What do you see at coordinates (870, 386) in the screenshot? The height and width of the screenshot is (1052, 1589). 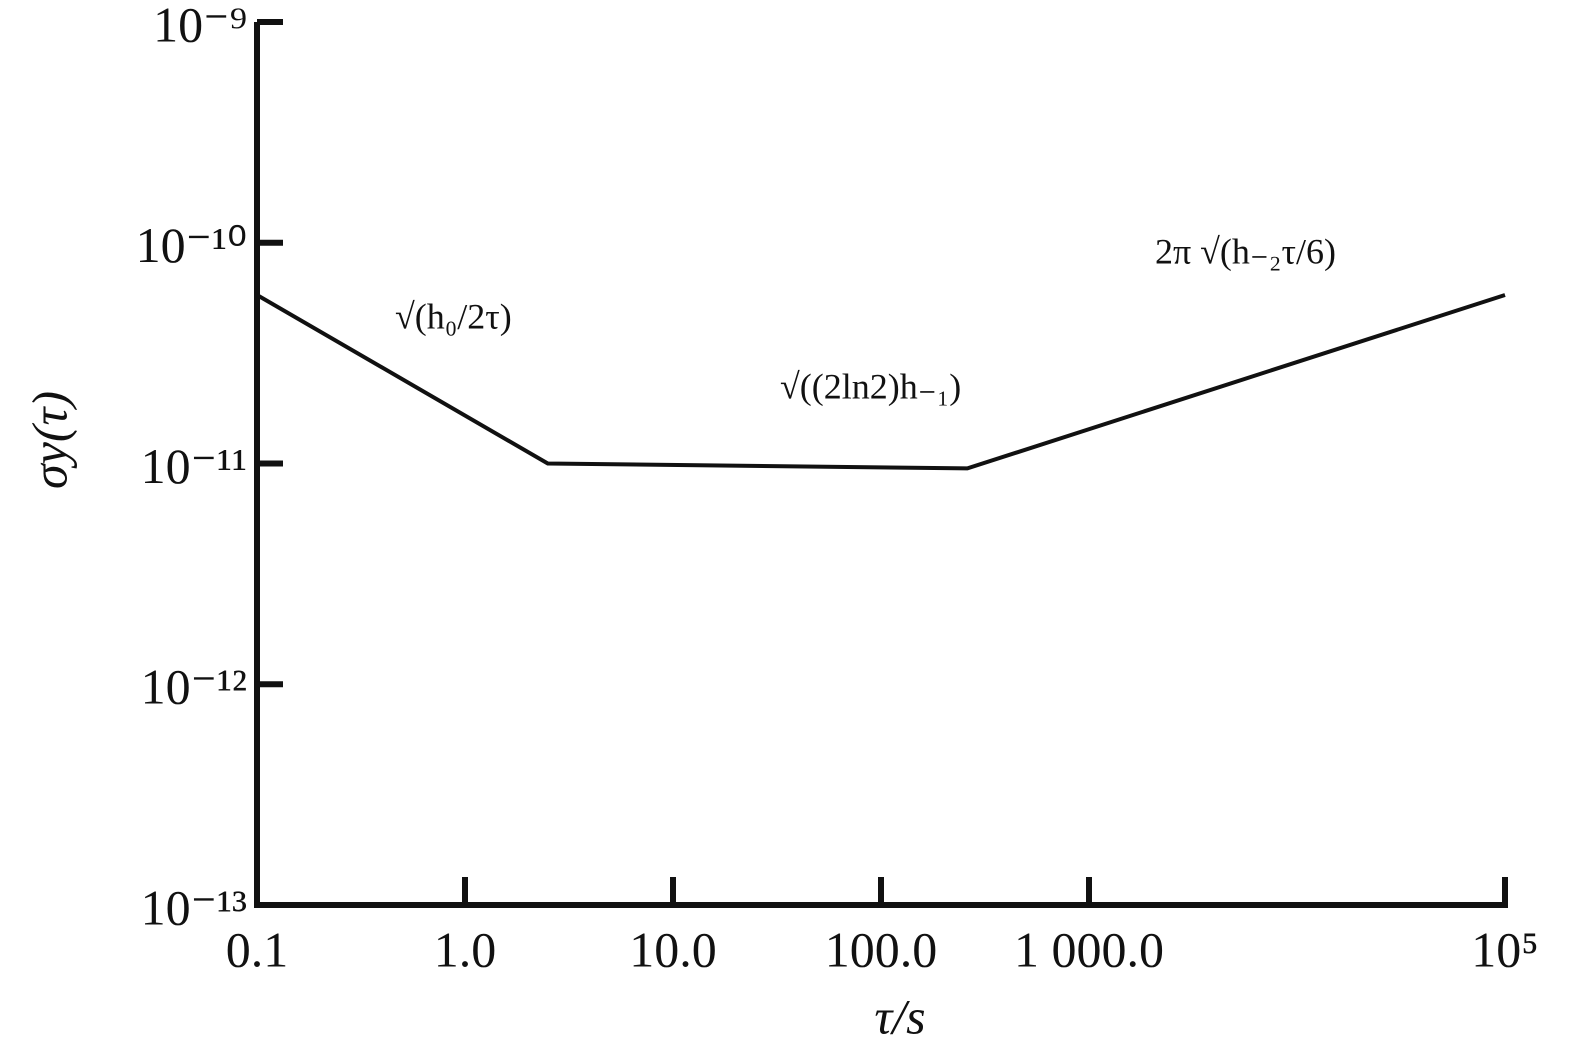 I see `annotation: √((2ln2)h₋₁)` at bounding box center [870, 386].